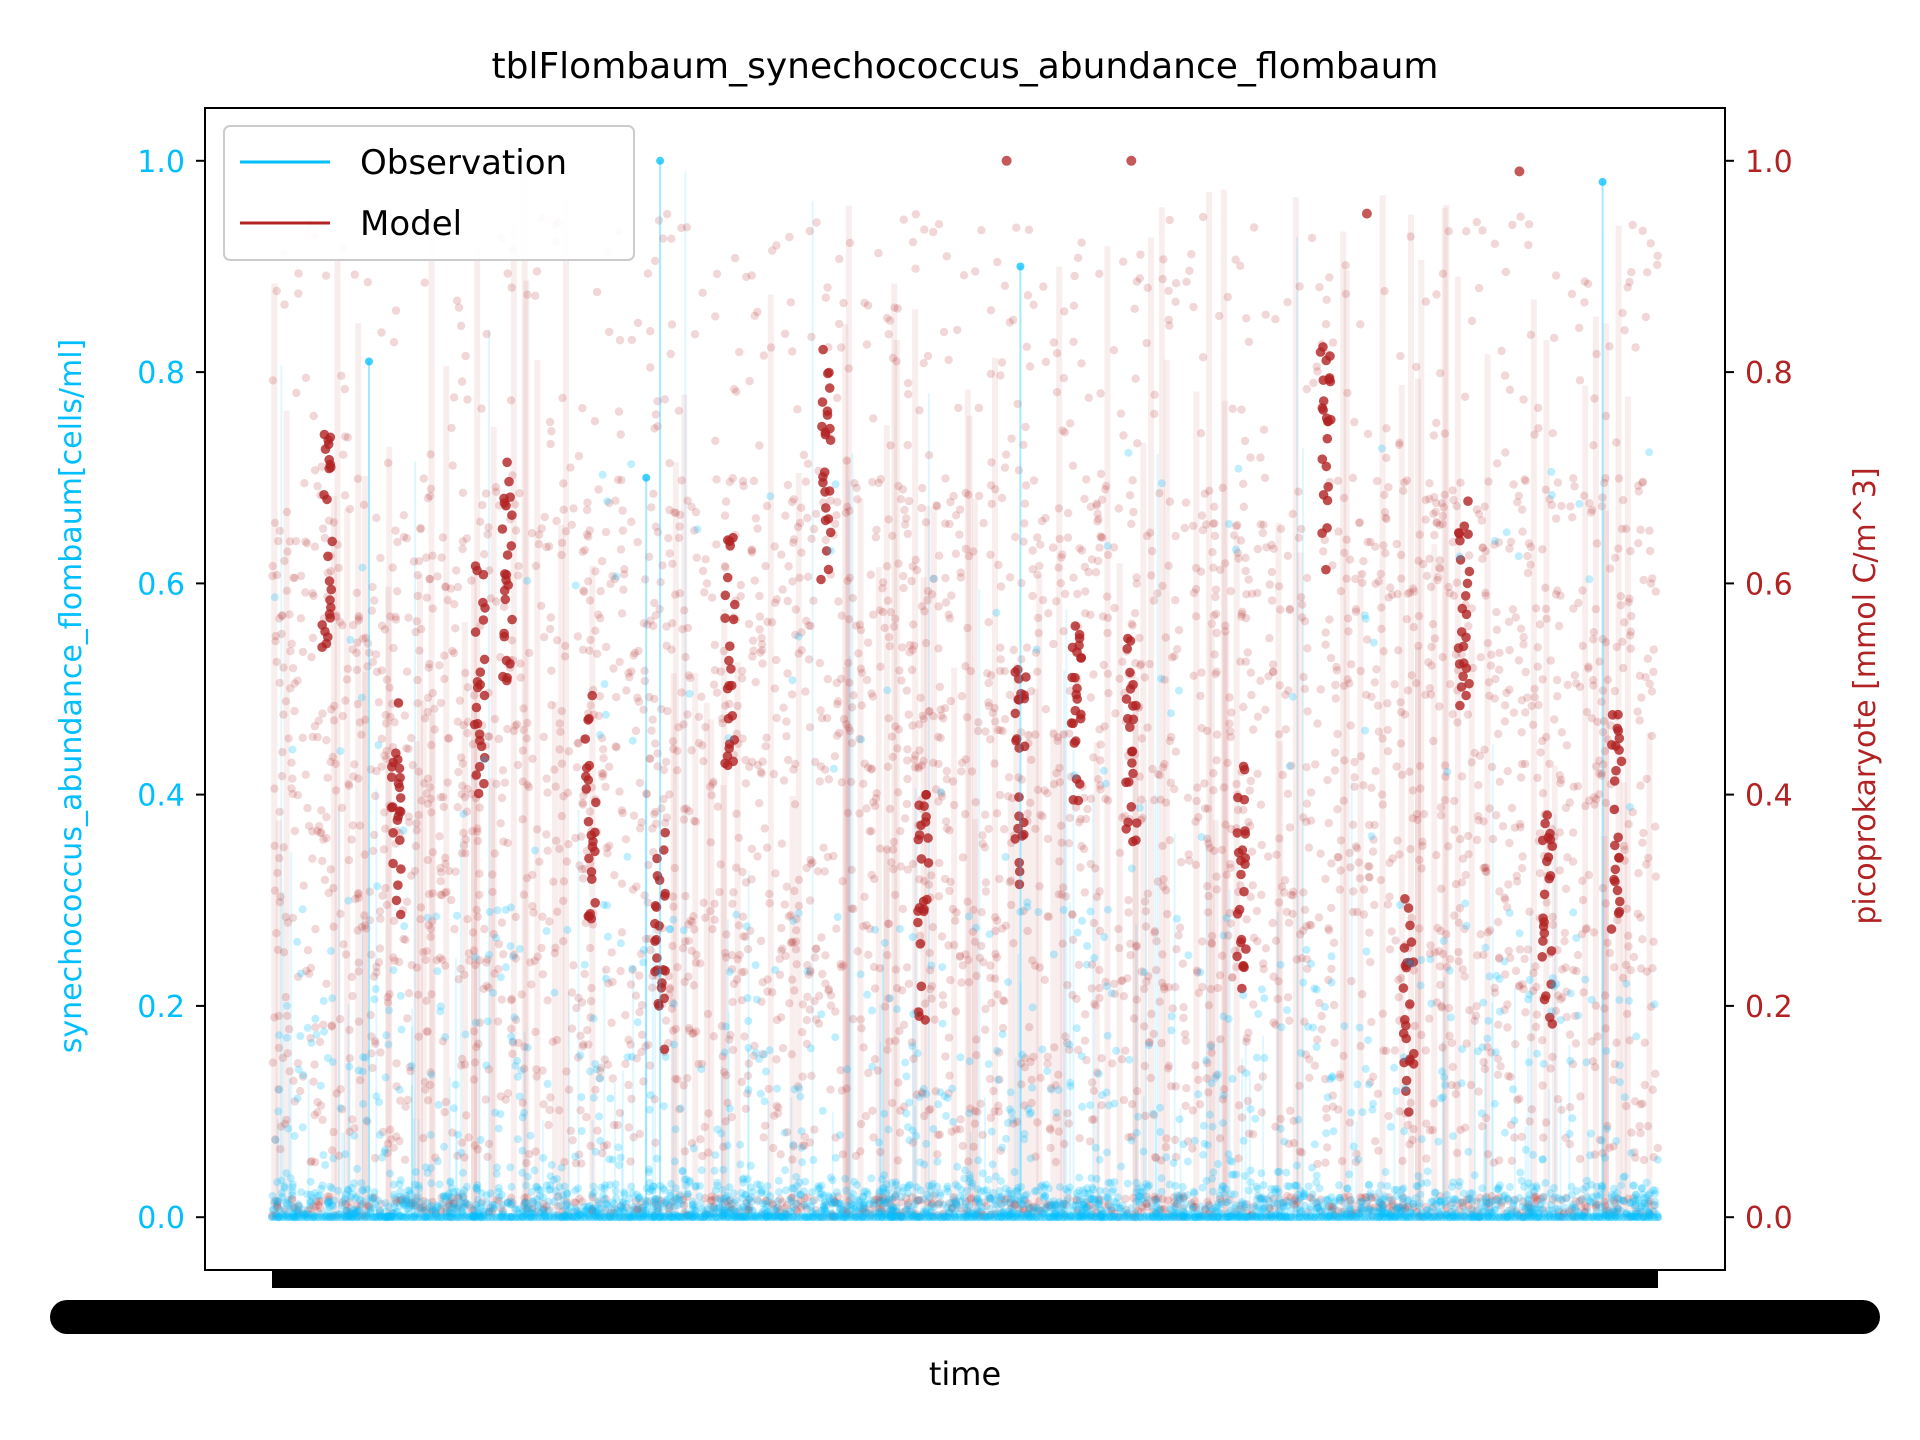 Image resolution: width=1920 pixels, height=1440 pixels. Describe the element at coordinates (793, 1144) in the screenshot. I see `observation-point` at that location.